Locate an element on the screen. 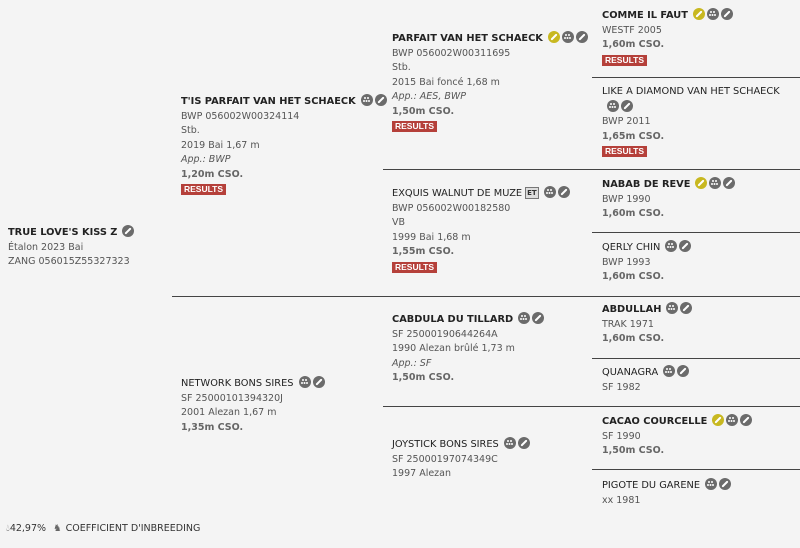 Image resolution: width=800 pixels, height=548 pixels. performance-level: 1,55m CSO. is located at coordinates (423, 251).